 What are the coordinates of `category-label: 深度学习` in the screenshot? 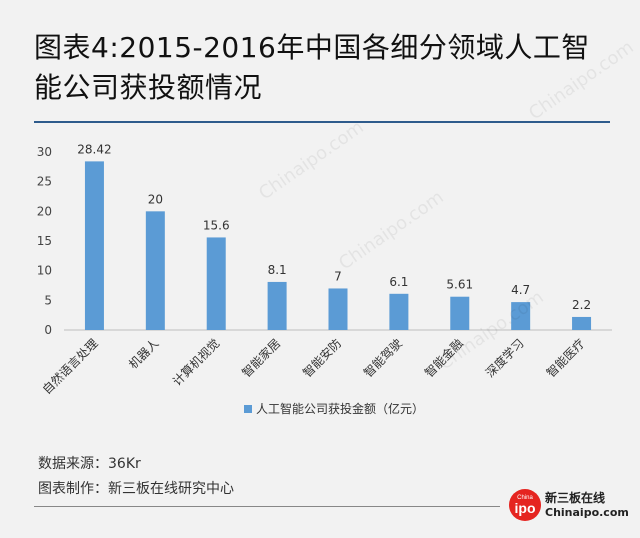 It's located at (504, 358).